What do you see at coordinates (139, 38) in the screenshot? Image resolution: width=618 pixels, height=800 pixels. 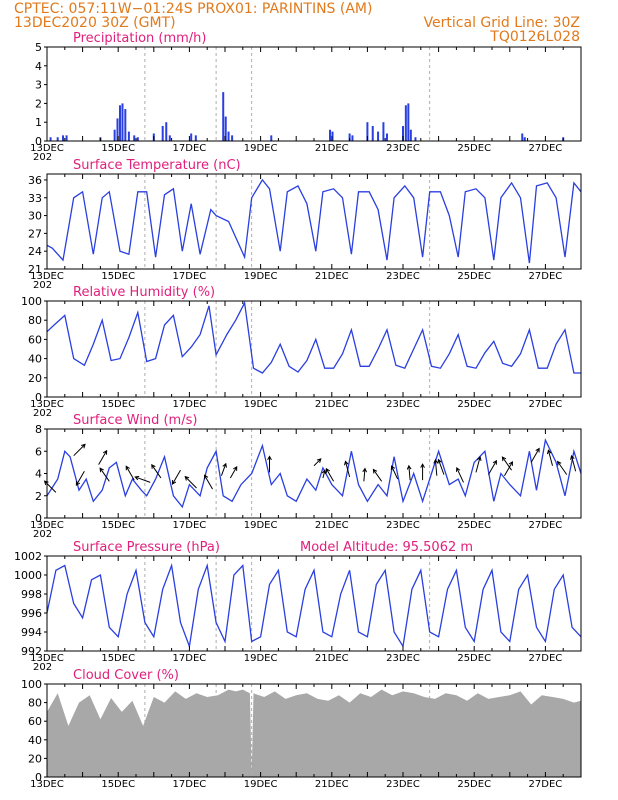 I see `panel-title: Precipitation (mm/h)` at bounding box center [139, 38].